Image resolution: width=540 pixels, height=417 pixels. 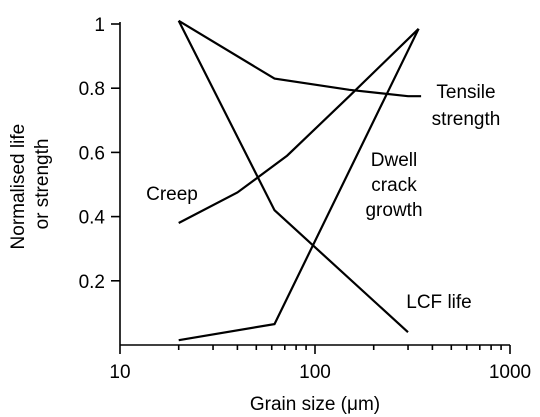 What do you see at coordinates (30, 184) in the screenshot?
I see `y-axis-title: Normalised life or strength` at bounding box center [30, 184].